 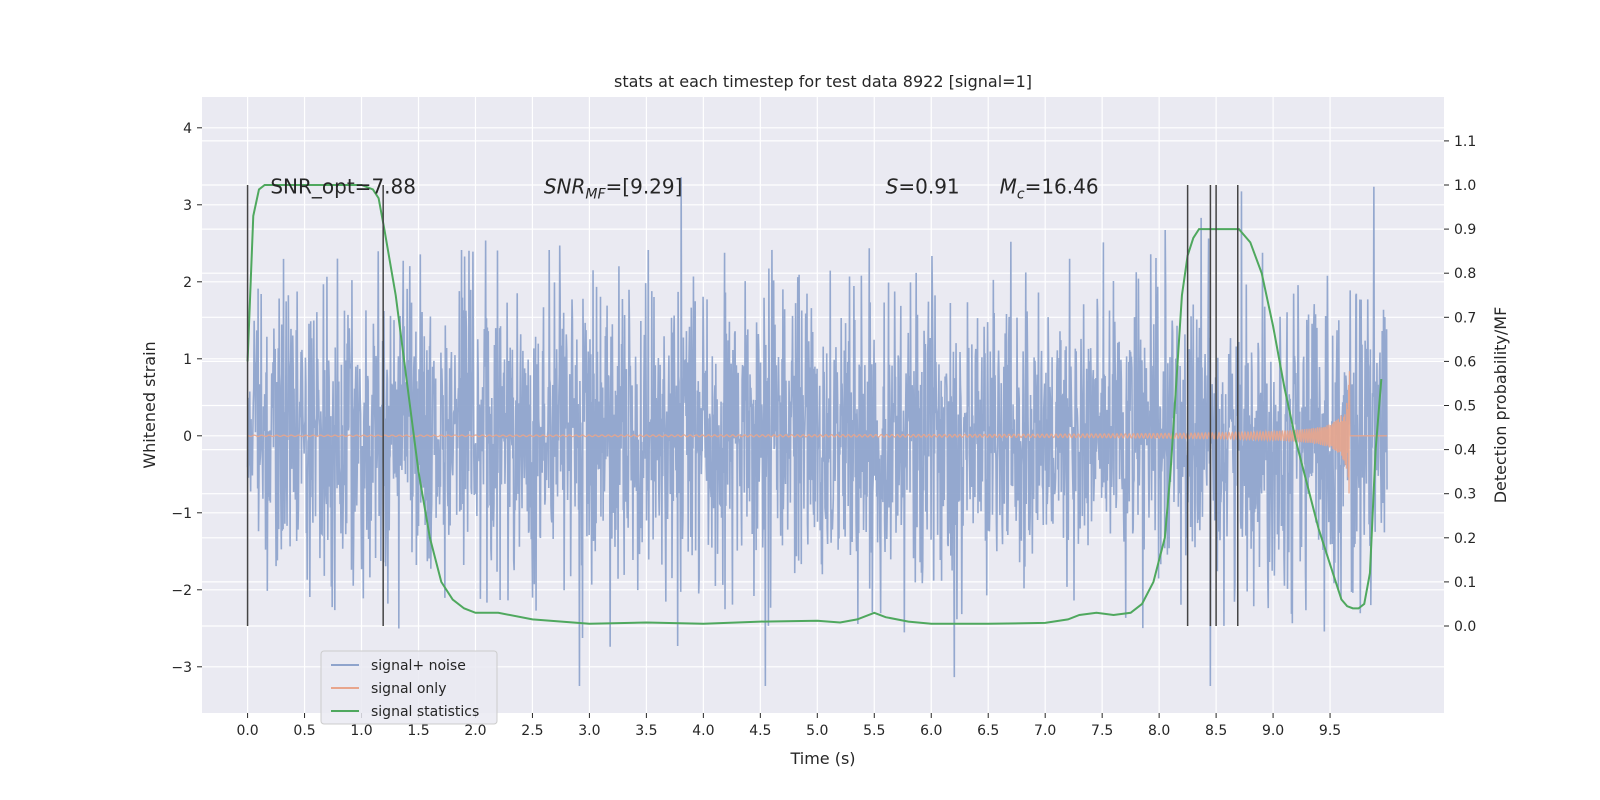 What do you see at coordinates (532, 731) in the screenshot?
I see `x-tick-label: 2.5` at bounding box center [532, 731].